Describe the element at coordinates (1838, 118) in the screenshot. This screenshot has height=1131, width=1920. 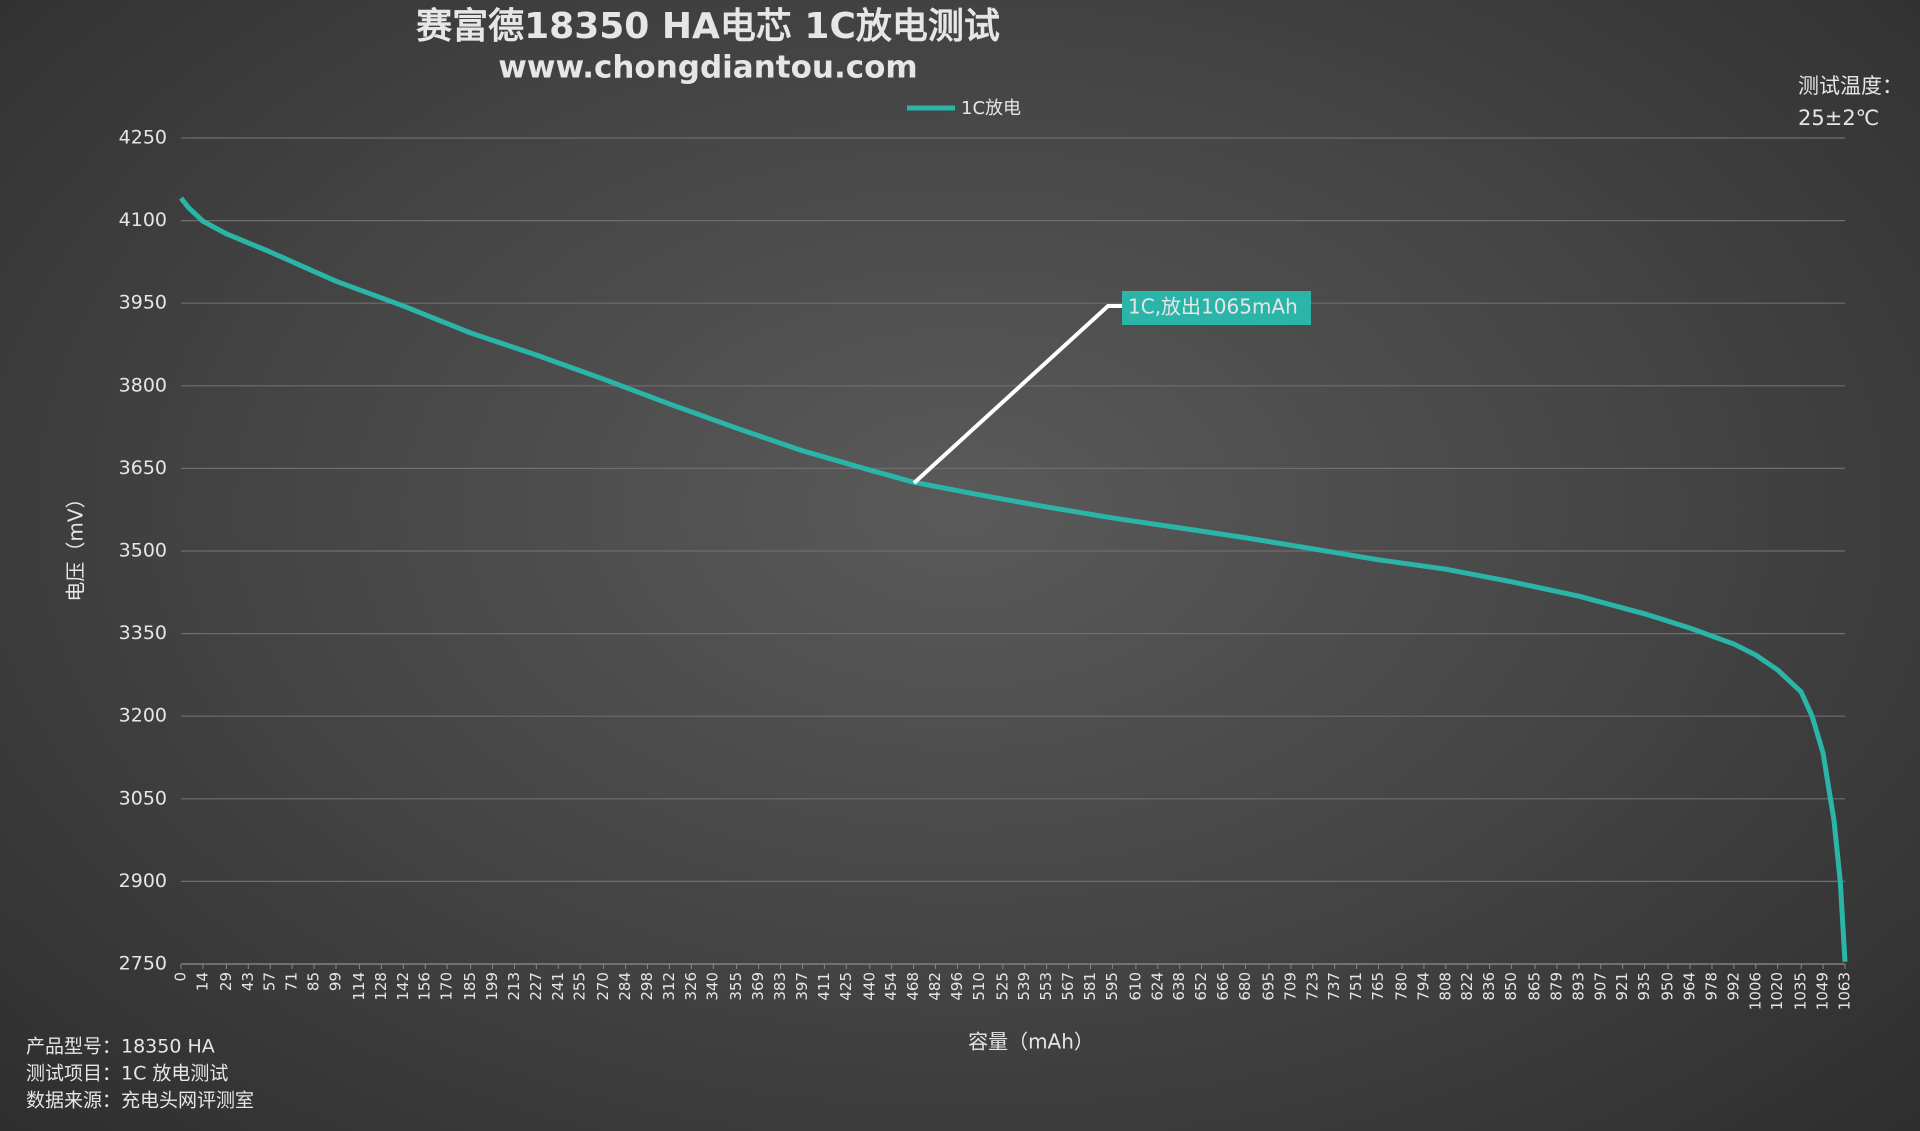
I see `note: 25±2℃` at that location.